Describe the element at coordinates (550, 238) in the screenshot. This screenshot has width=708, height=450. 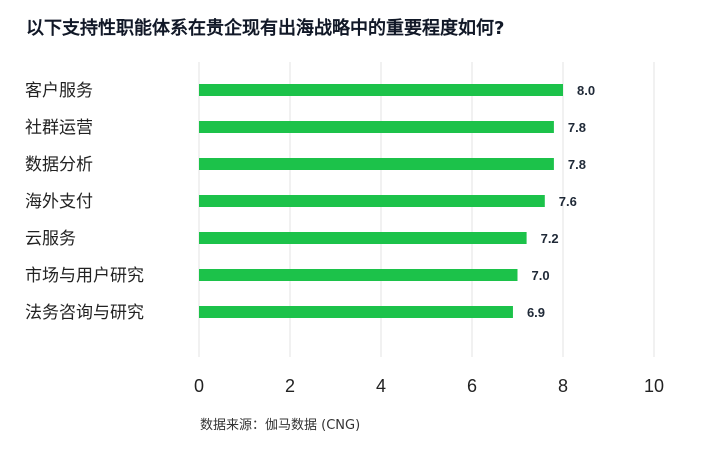
I see `value-label: 7.2` at that location.